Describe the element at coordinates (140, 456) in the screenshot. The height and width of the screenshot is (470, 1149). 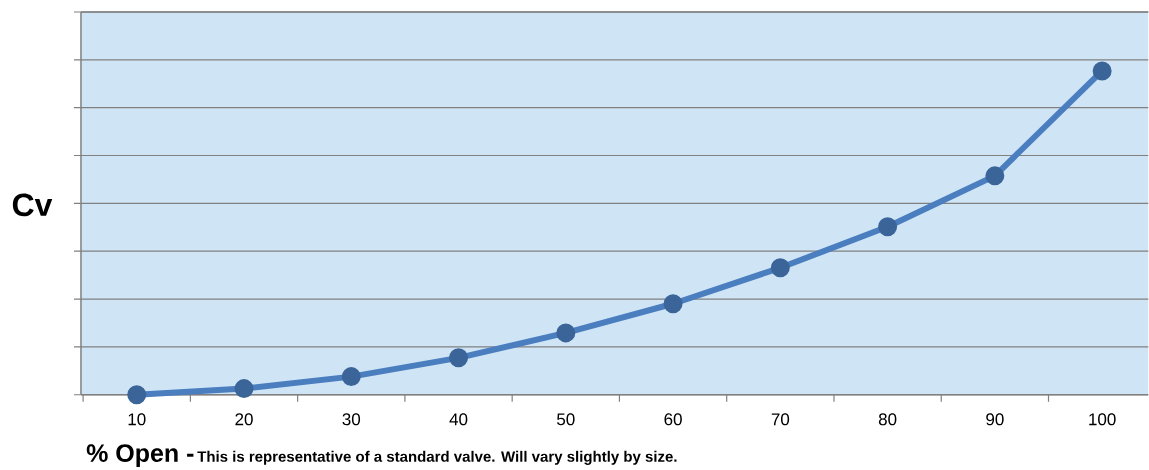
I see `text: % Open -` at that location.